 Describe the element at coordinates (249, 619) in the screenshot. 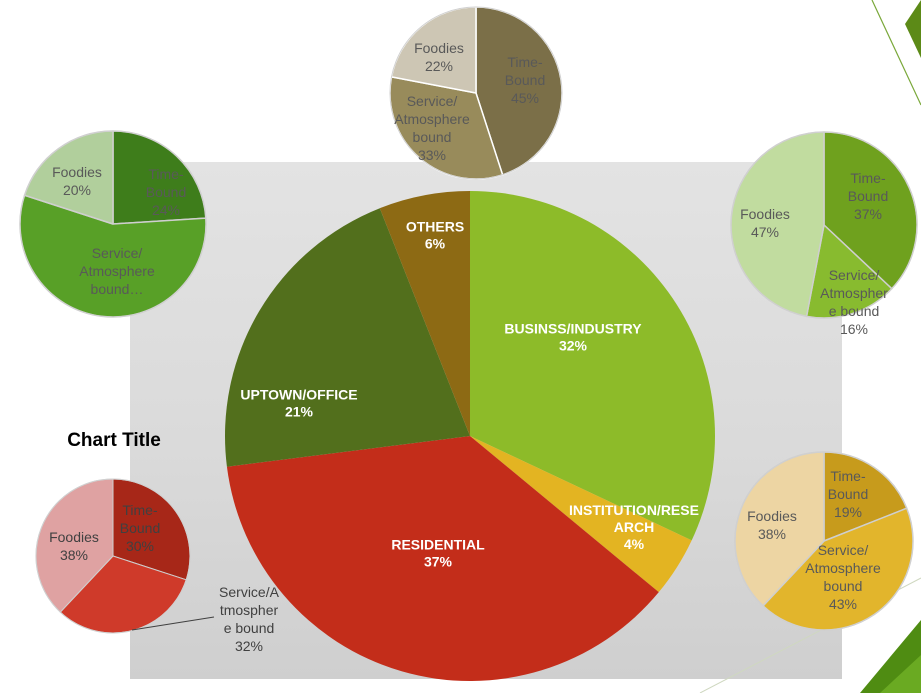

I see `data-label-chart-title-1: Service/A tmospher e bound 32%` at that location.